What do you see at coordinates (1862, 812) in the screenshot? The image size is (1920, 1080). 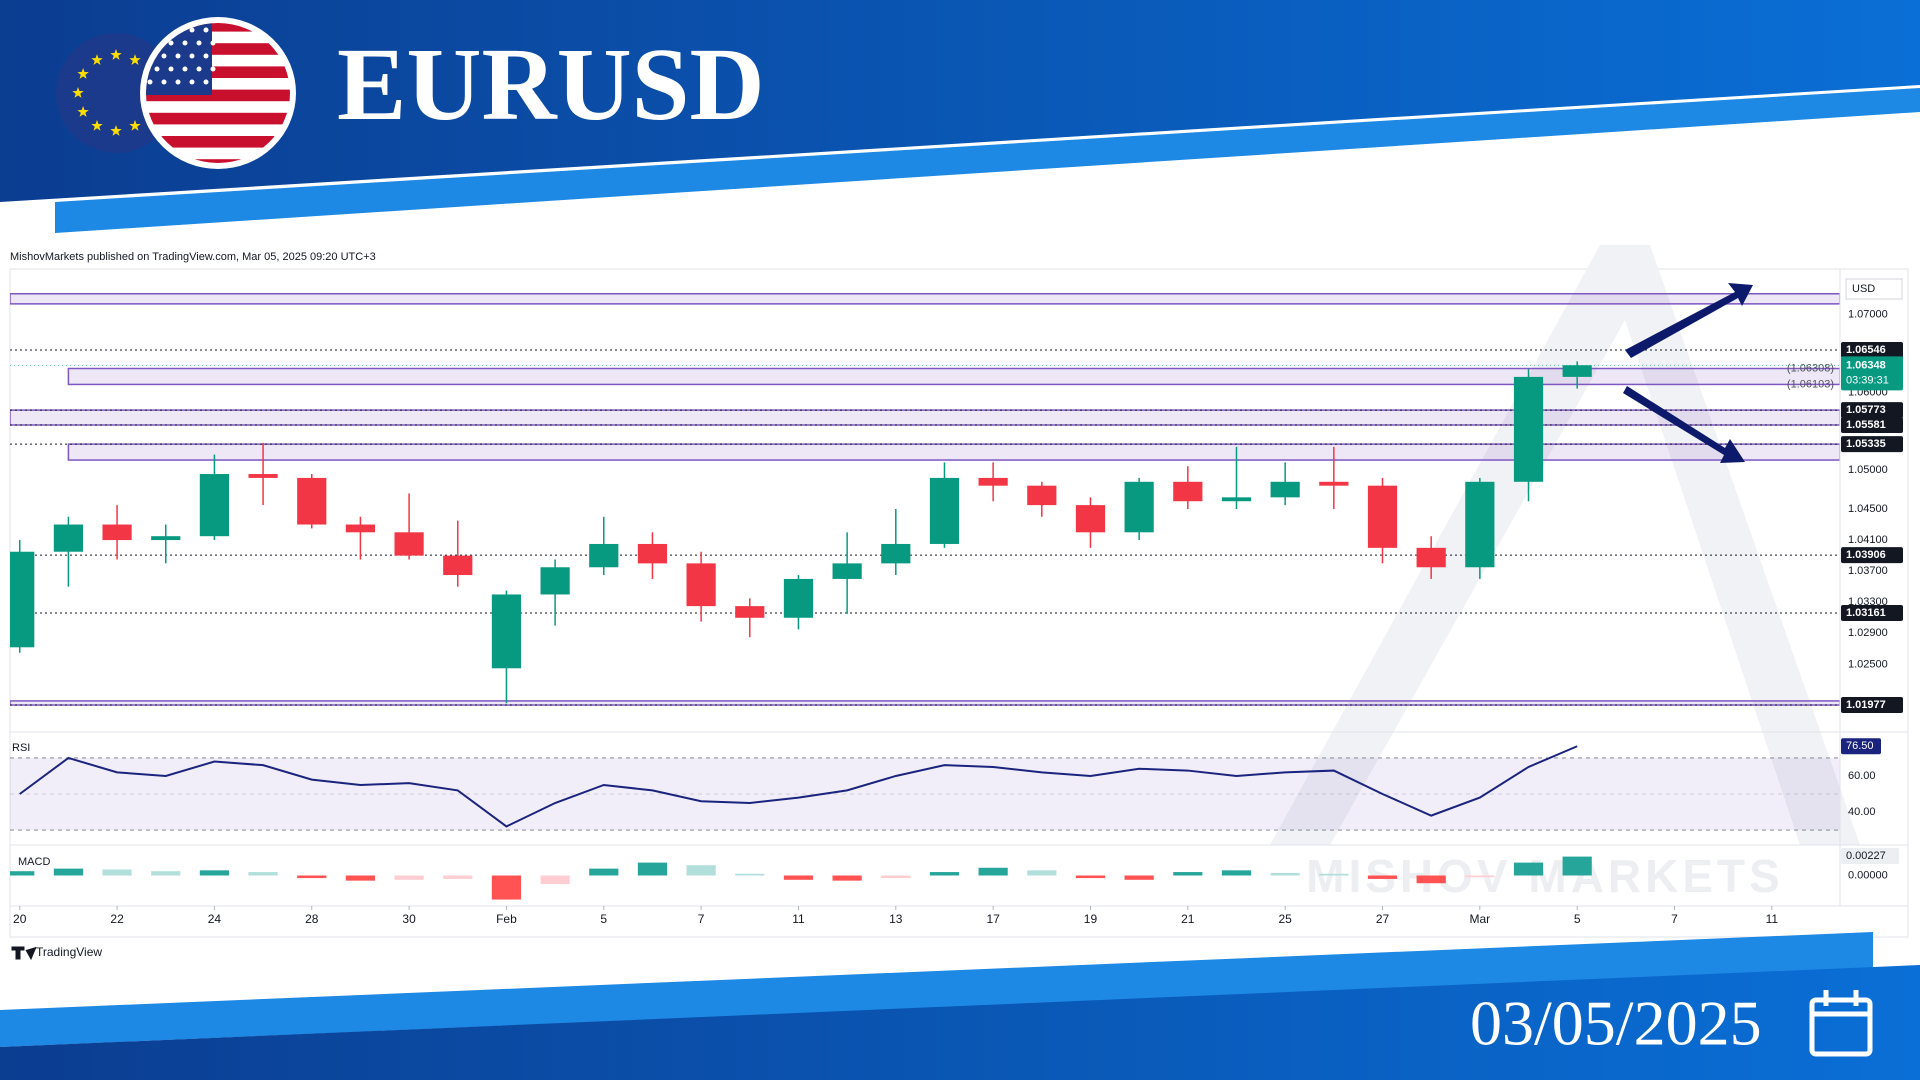 I see `rsi-tick-label: 40.00` at bounding box center [1862, 812].